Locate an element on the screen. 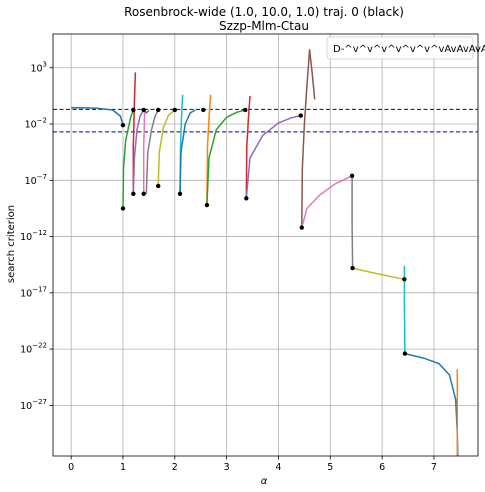  chart-subtitle: Szzp-Mlm-Ctau is located at coordinates (264, 26).